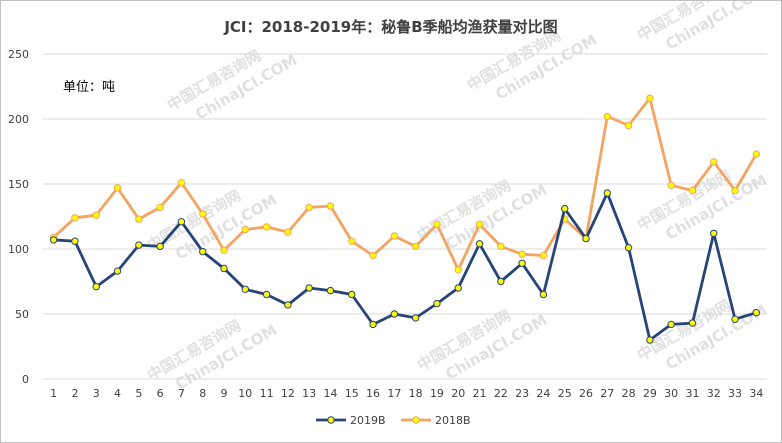  Describe the element at coordinates (330, 393) in the screenshot. I see `x-tick-label: 14` at that location.